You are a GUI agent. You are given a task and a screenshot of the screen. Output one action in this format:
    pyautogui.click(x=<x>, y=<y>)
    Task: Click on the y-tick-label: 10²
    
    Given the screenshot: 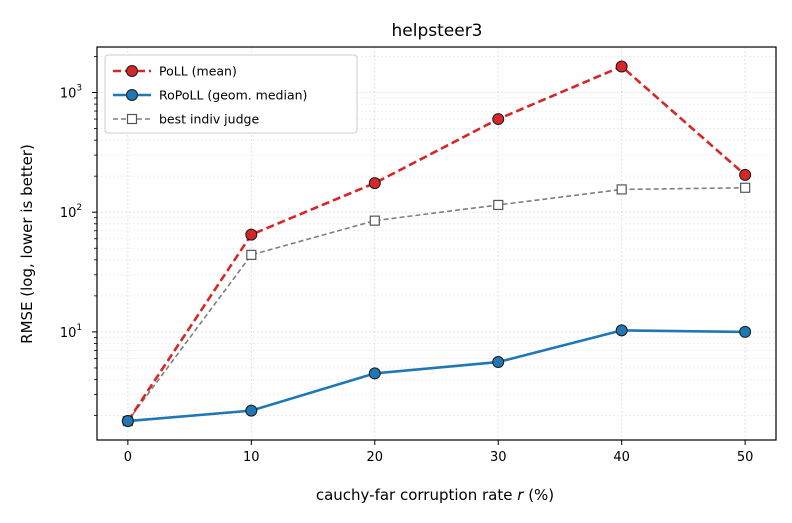 What is the action you would take?
    pyautogui.click(x=71, y=212)
    